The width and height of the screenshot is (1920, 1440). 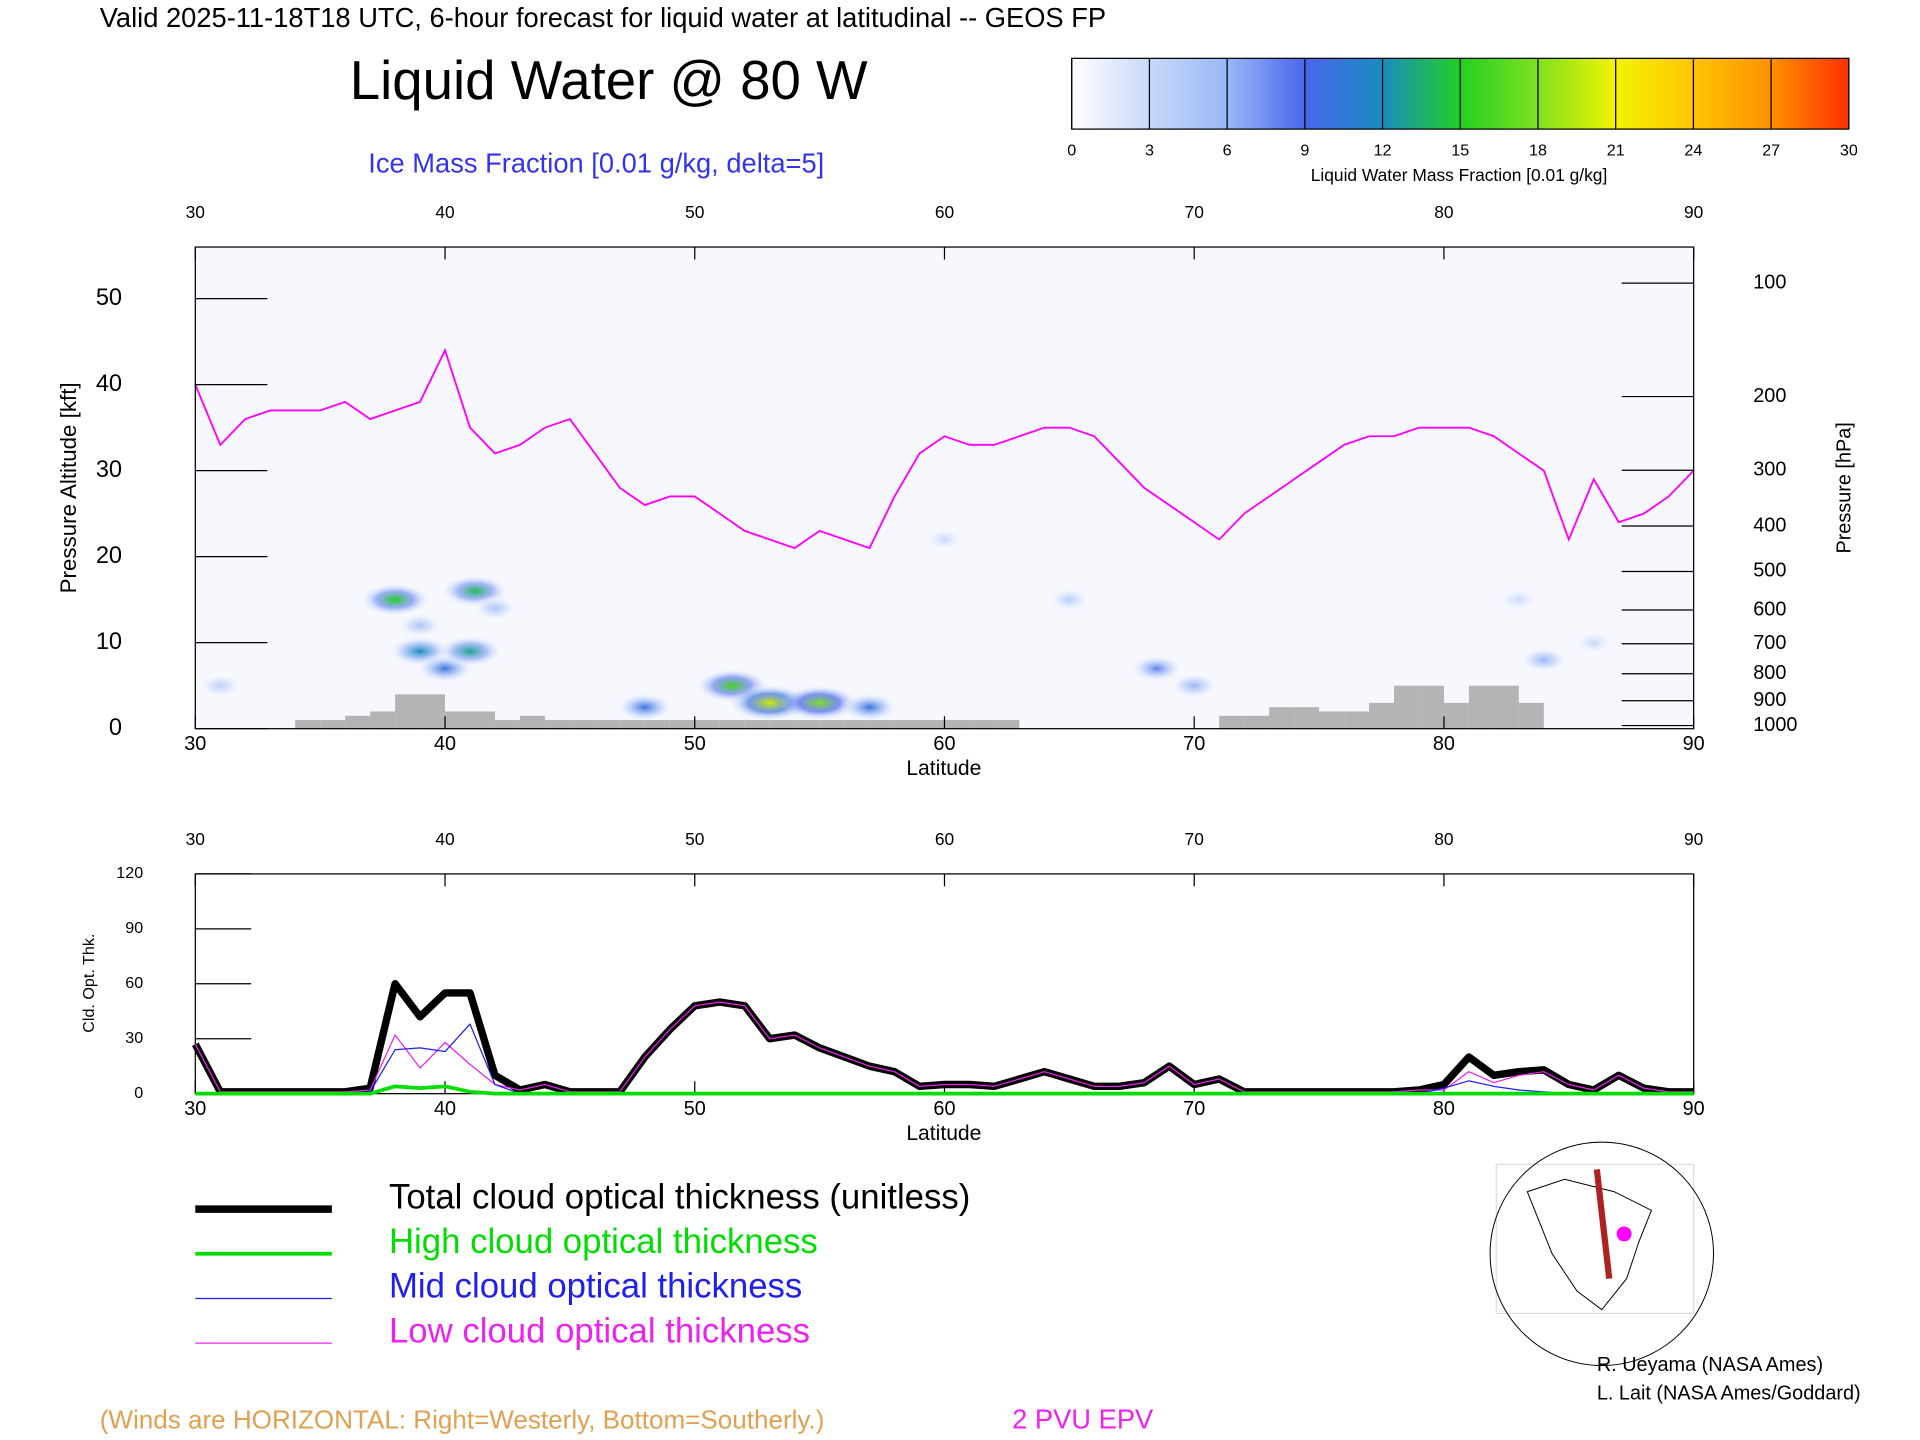 I want to click on y2-tick-label: 1000, so click(x=1775, y=725).